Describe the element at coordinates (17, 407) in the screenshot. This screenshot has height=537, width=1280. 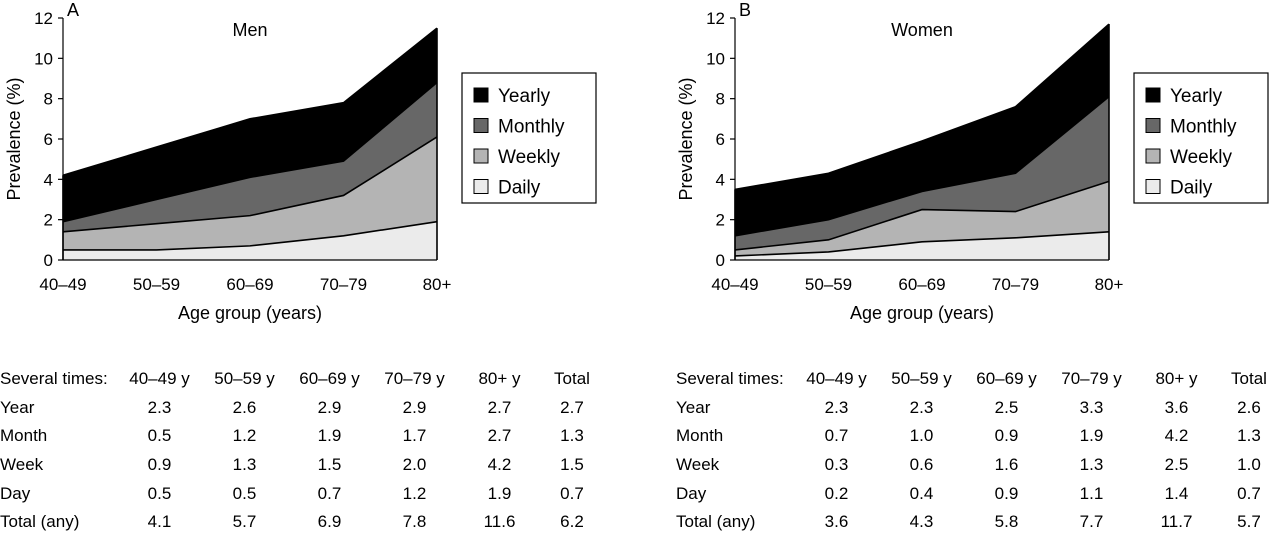
I see `row-label: Year` at that location.